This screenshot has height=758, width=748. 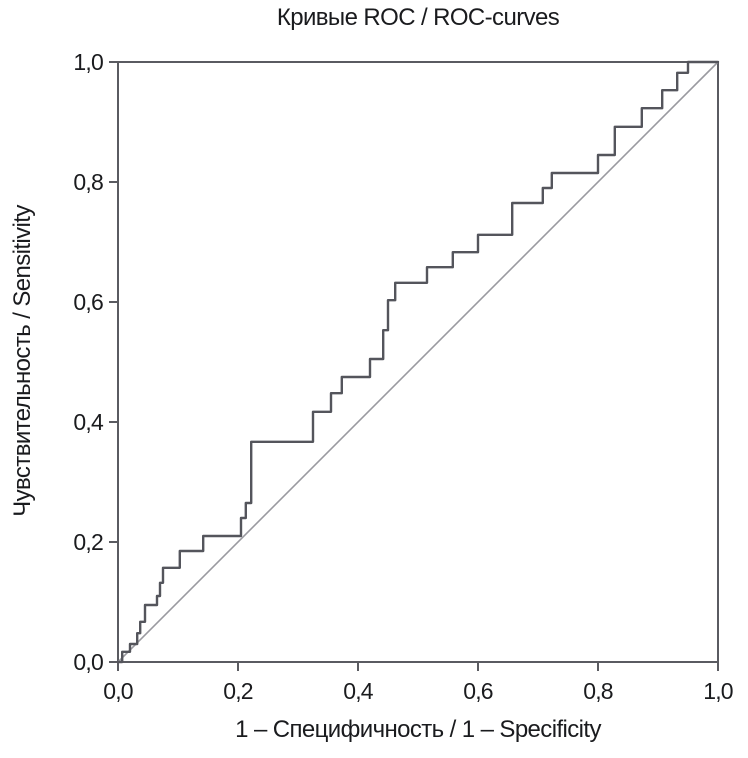 What do you see at coordinates (88, 542) in the screenshot?
I see `y-tick-label: 0,2` at bounding box center [88, 542].